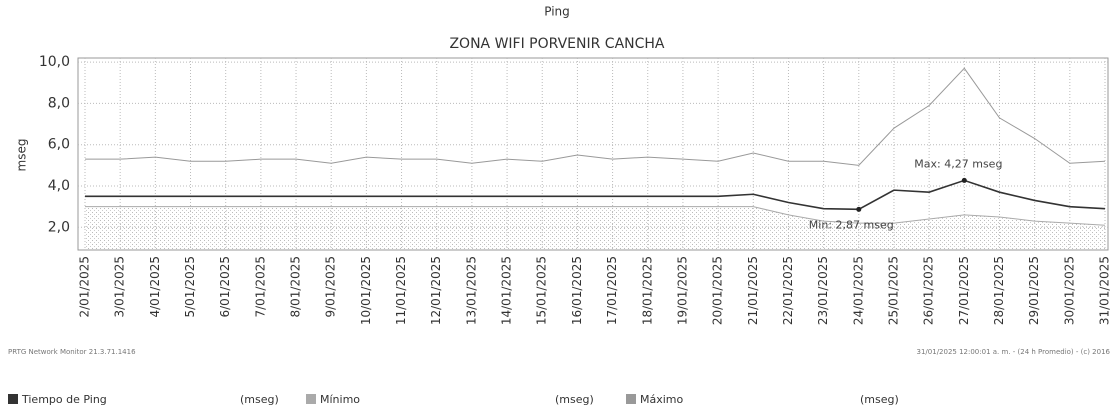 The width and height of the screenshot is (1114, 411). I want to click on x-tick-label: 18/01/2025, so click(647, 290).